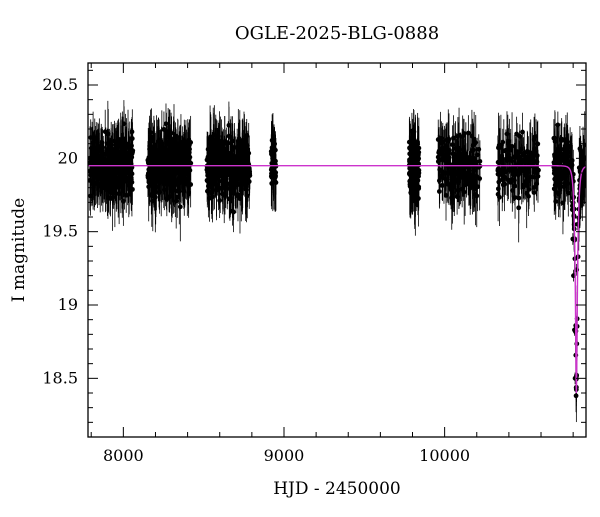  I want to click on x-tick-label: 9000, so click(284, 455).